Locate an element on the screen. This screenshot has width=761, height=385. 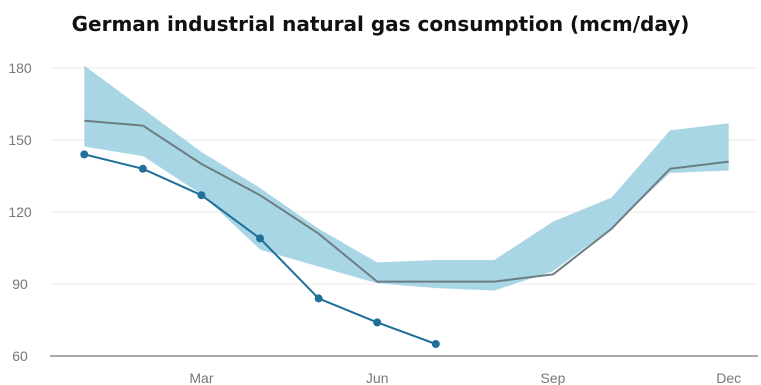
y-tick-label: 90 is located at coordinates (20, 284).